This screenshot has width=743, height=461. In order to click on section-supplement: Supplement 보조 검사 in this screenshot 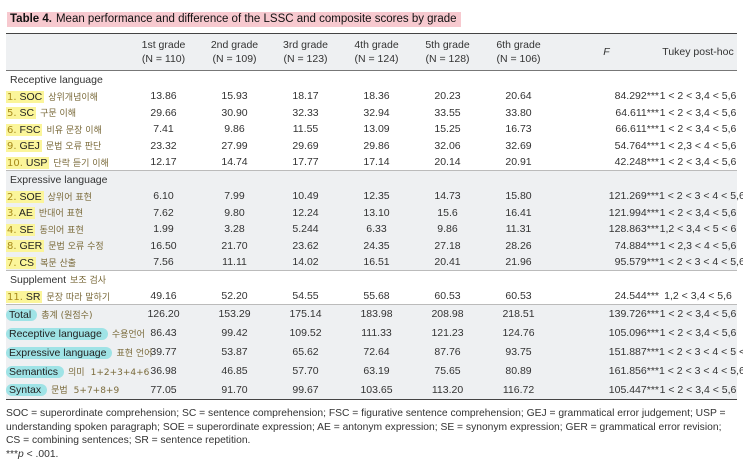, I will do `click(371, 280)`.